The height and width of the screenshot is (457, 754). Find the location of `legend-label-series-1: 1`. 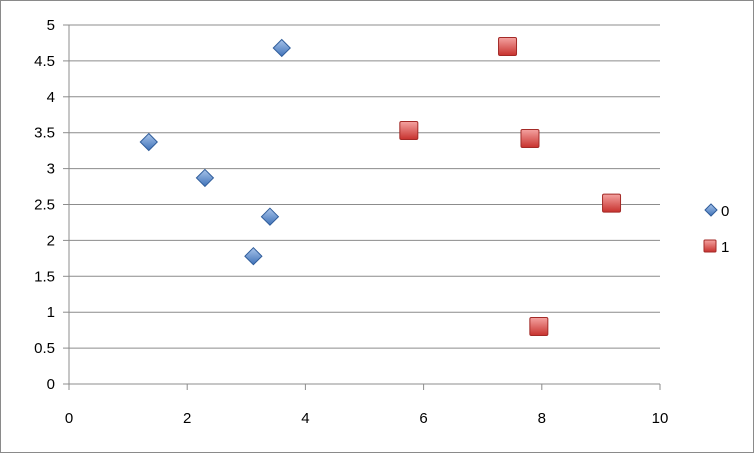

legend-label-series-1: 1 is located at coordinates (725, 247).